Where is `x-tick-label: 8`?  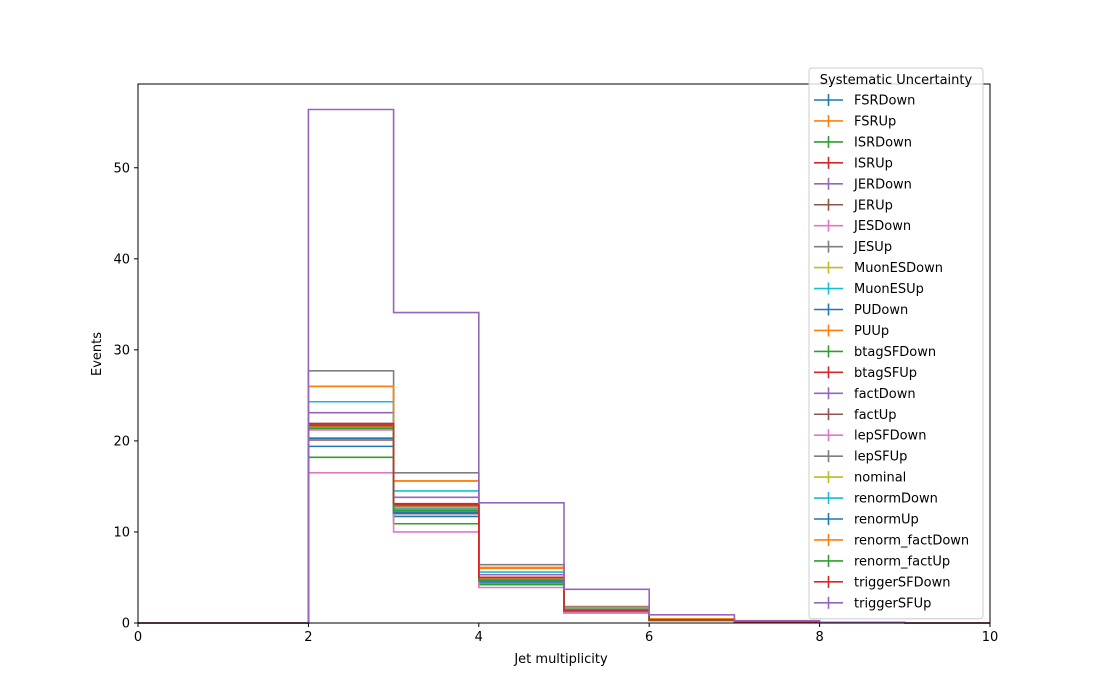 x-tick-label: 8 is located at coordinates (819, 637).